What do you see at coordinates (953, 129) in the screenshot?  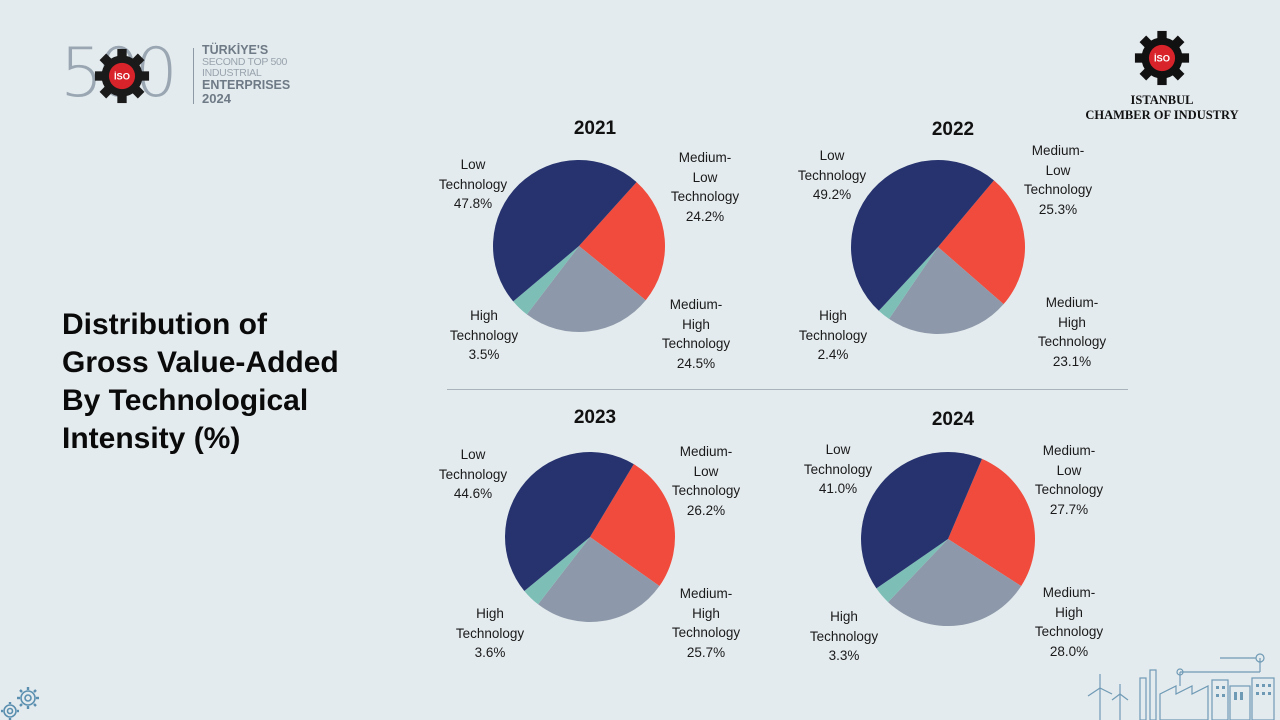 I see `chart-title: 2022` at bounding box center [953, 129].